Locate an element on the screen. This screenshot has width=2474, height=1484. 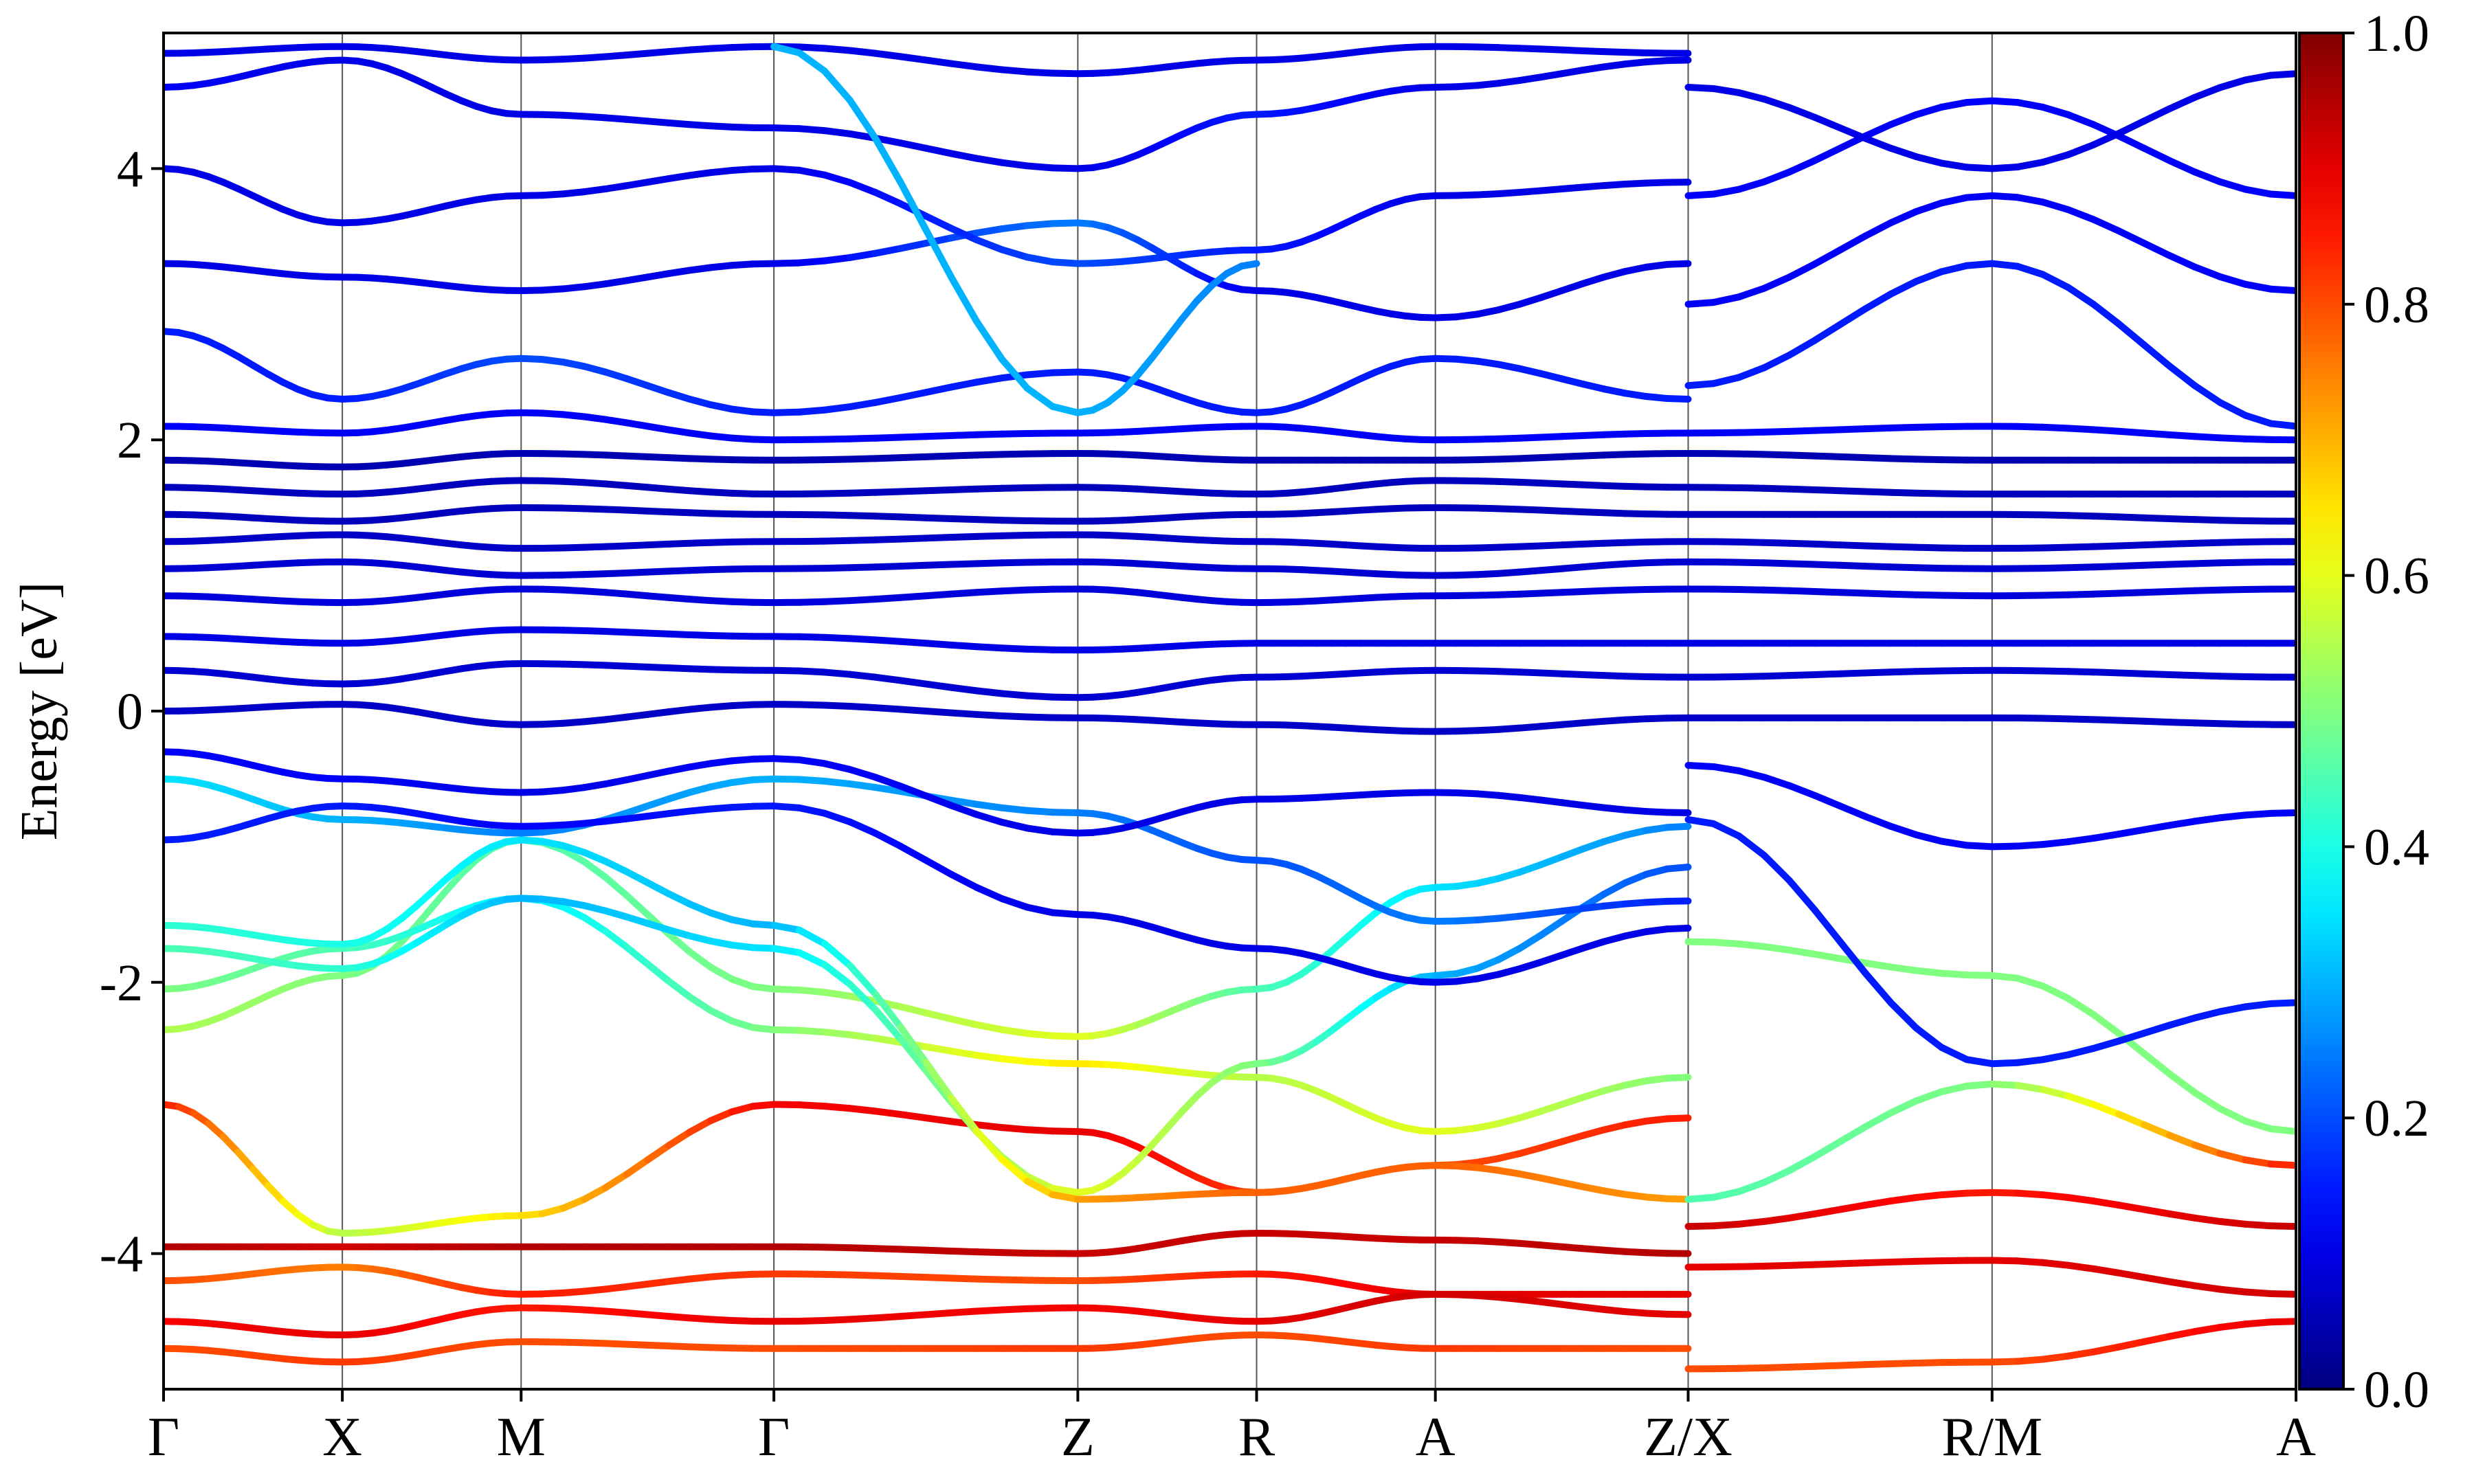
x-tick-label: Z/X is located at coordinates (1688, 1437).